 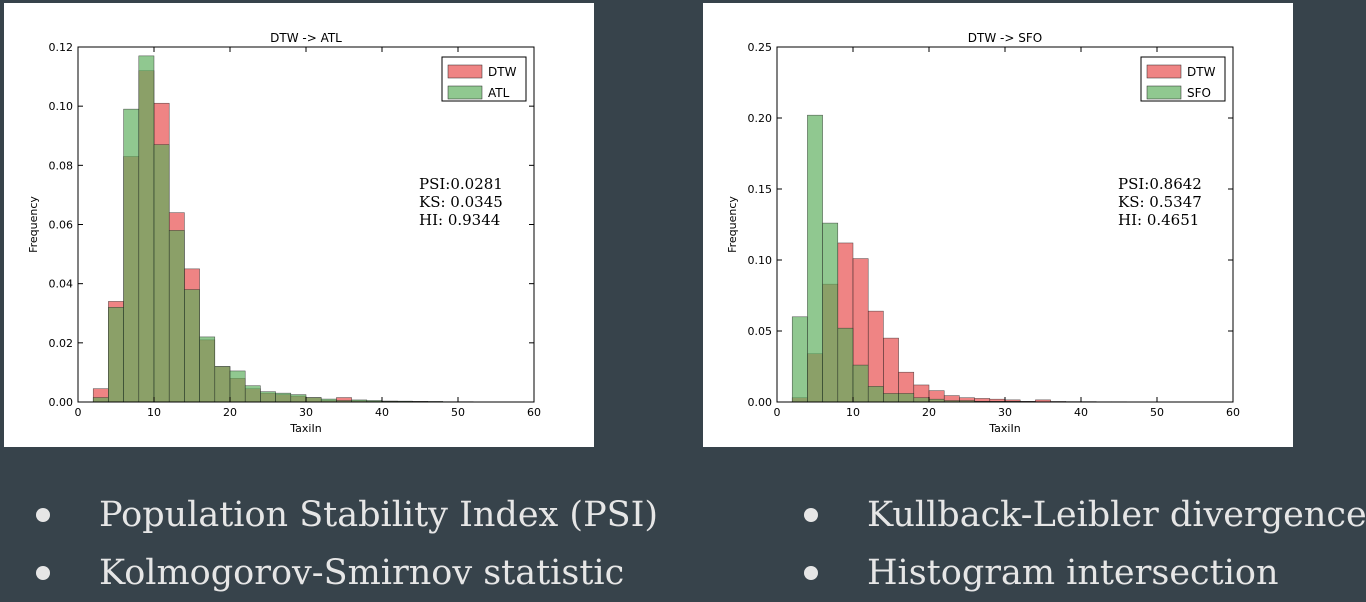 I want to click on y-tick-label: 0.02, so click(x=61, y=343).